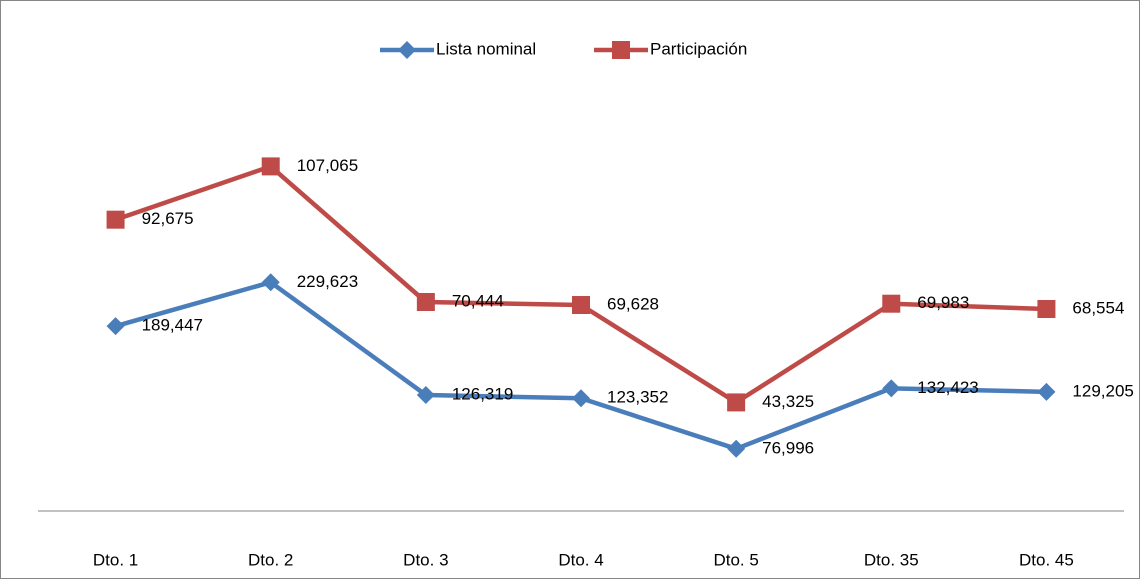 The image size is (1140, 579). Describe the element at coordinates (425, 559) in the screenshot. I see `x-tick-label: Dto. 3` at that location.